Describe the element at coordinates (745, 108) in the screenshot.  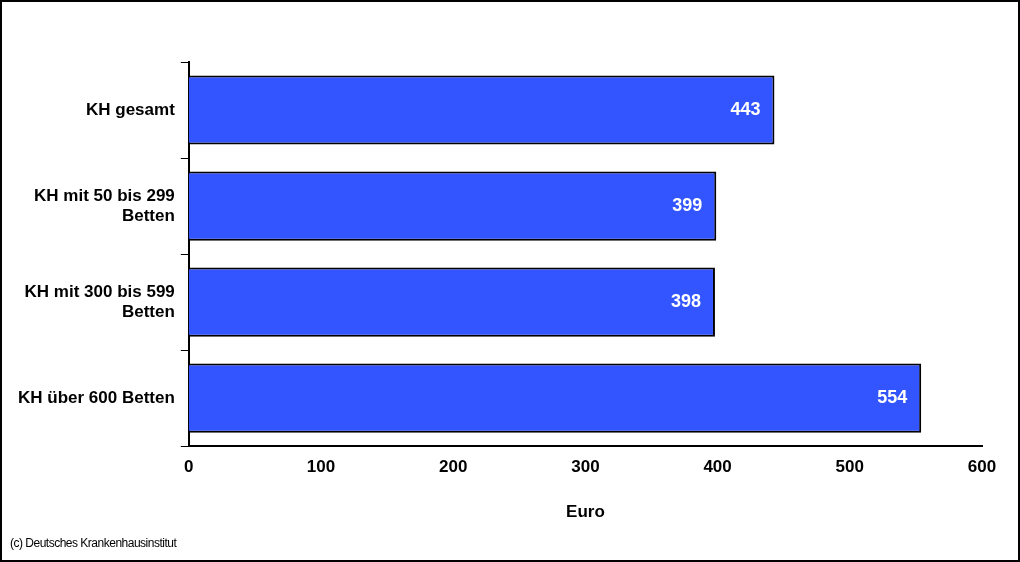
I see `data-label: 443` at that location.